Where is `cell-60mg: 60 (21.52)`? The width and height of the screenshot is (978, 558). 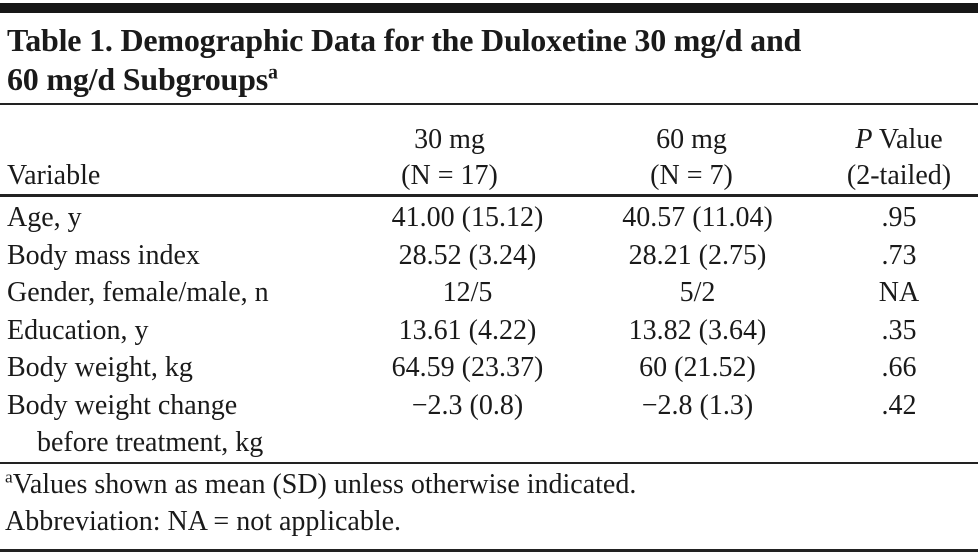
cell-60mg: 60 (21.52) is located at coordinates (697, 368).